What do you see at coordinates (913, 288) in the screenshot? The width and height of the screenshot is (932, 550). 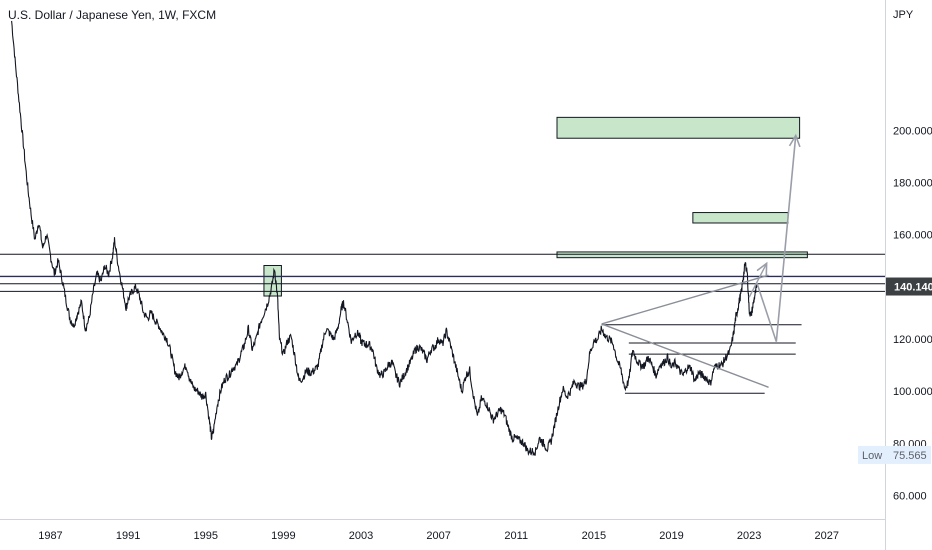 I see `last-price-value: 140.140` at bounding box center [913, 288].